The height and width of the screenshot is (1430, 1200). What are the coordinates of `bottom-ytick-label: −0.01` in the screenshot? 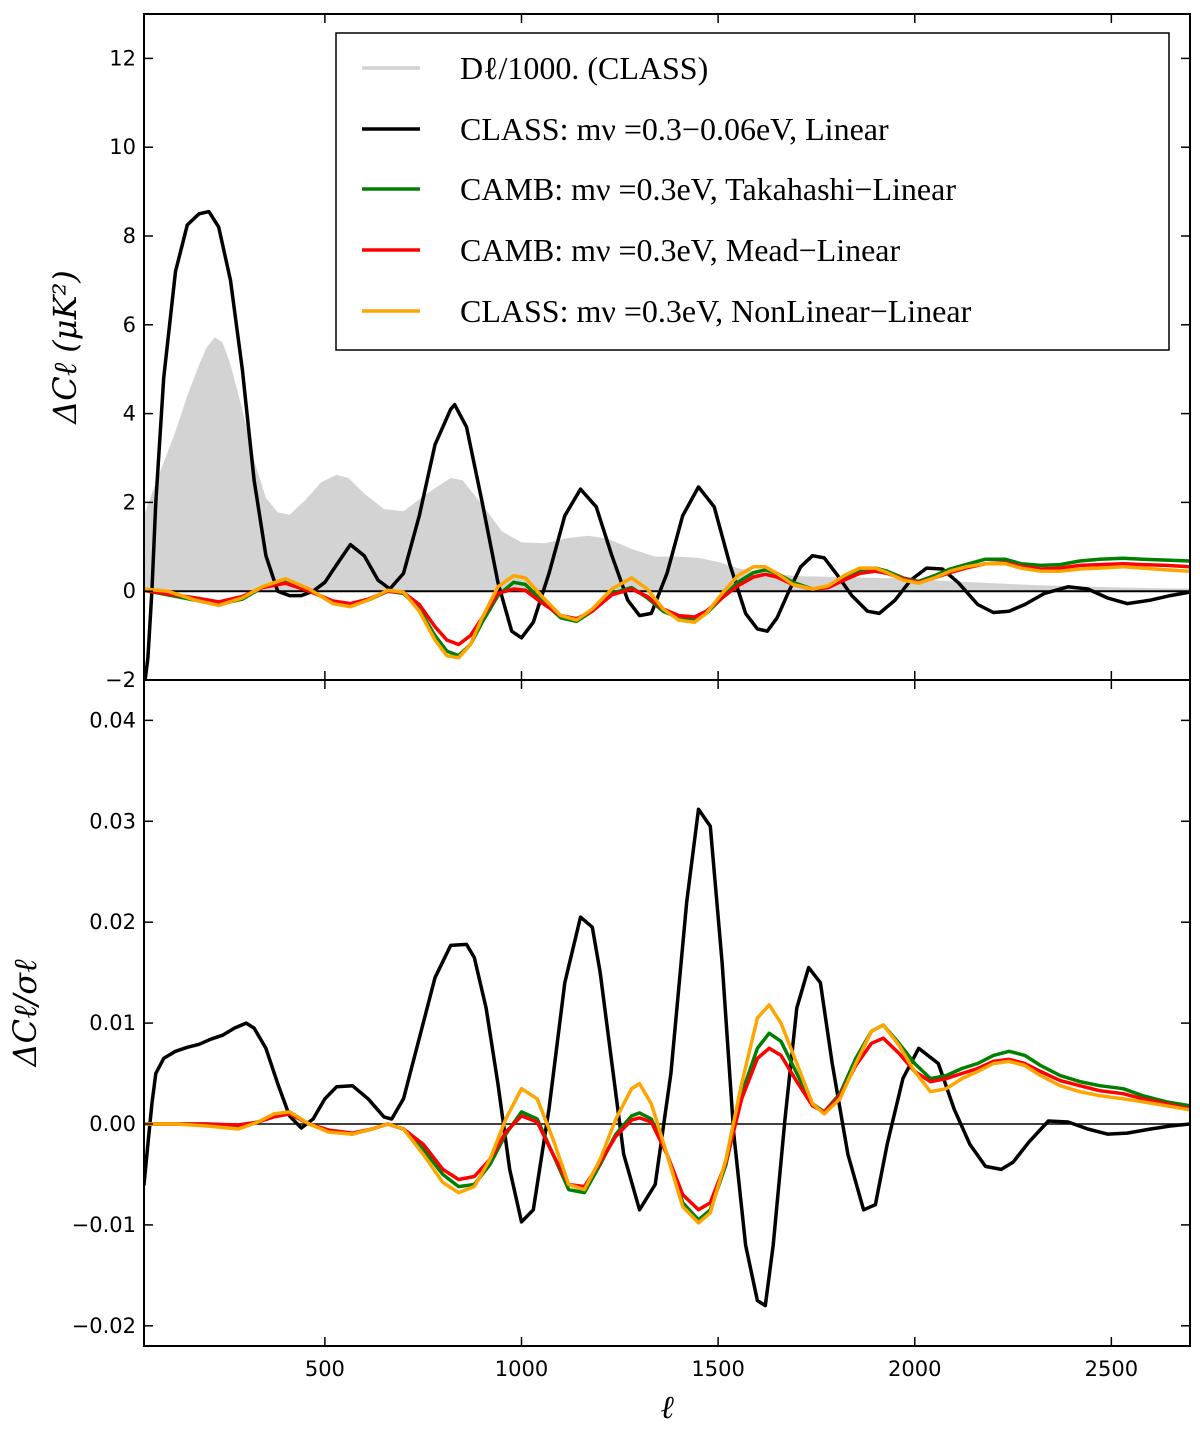 It's located at (104, 1225).